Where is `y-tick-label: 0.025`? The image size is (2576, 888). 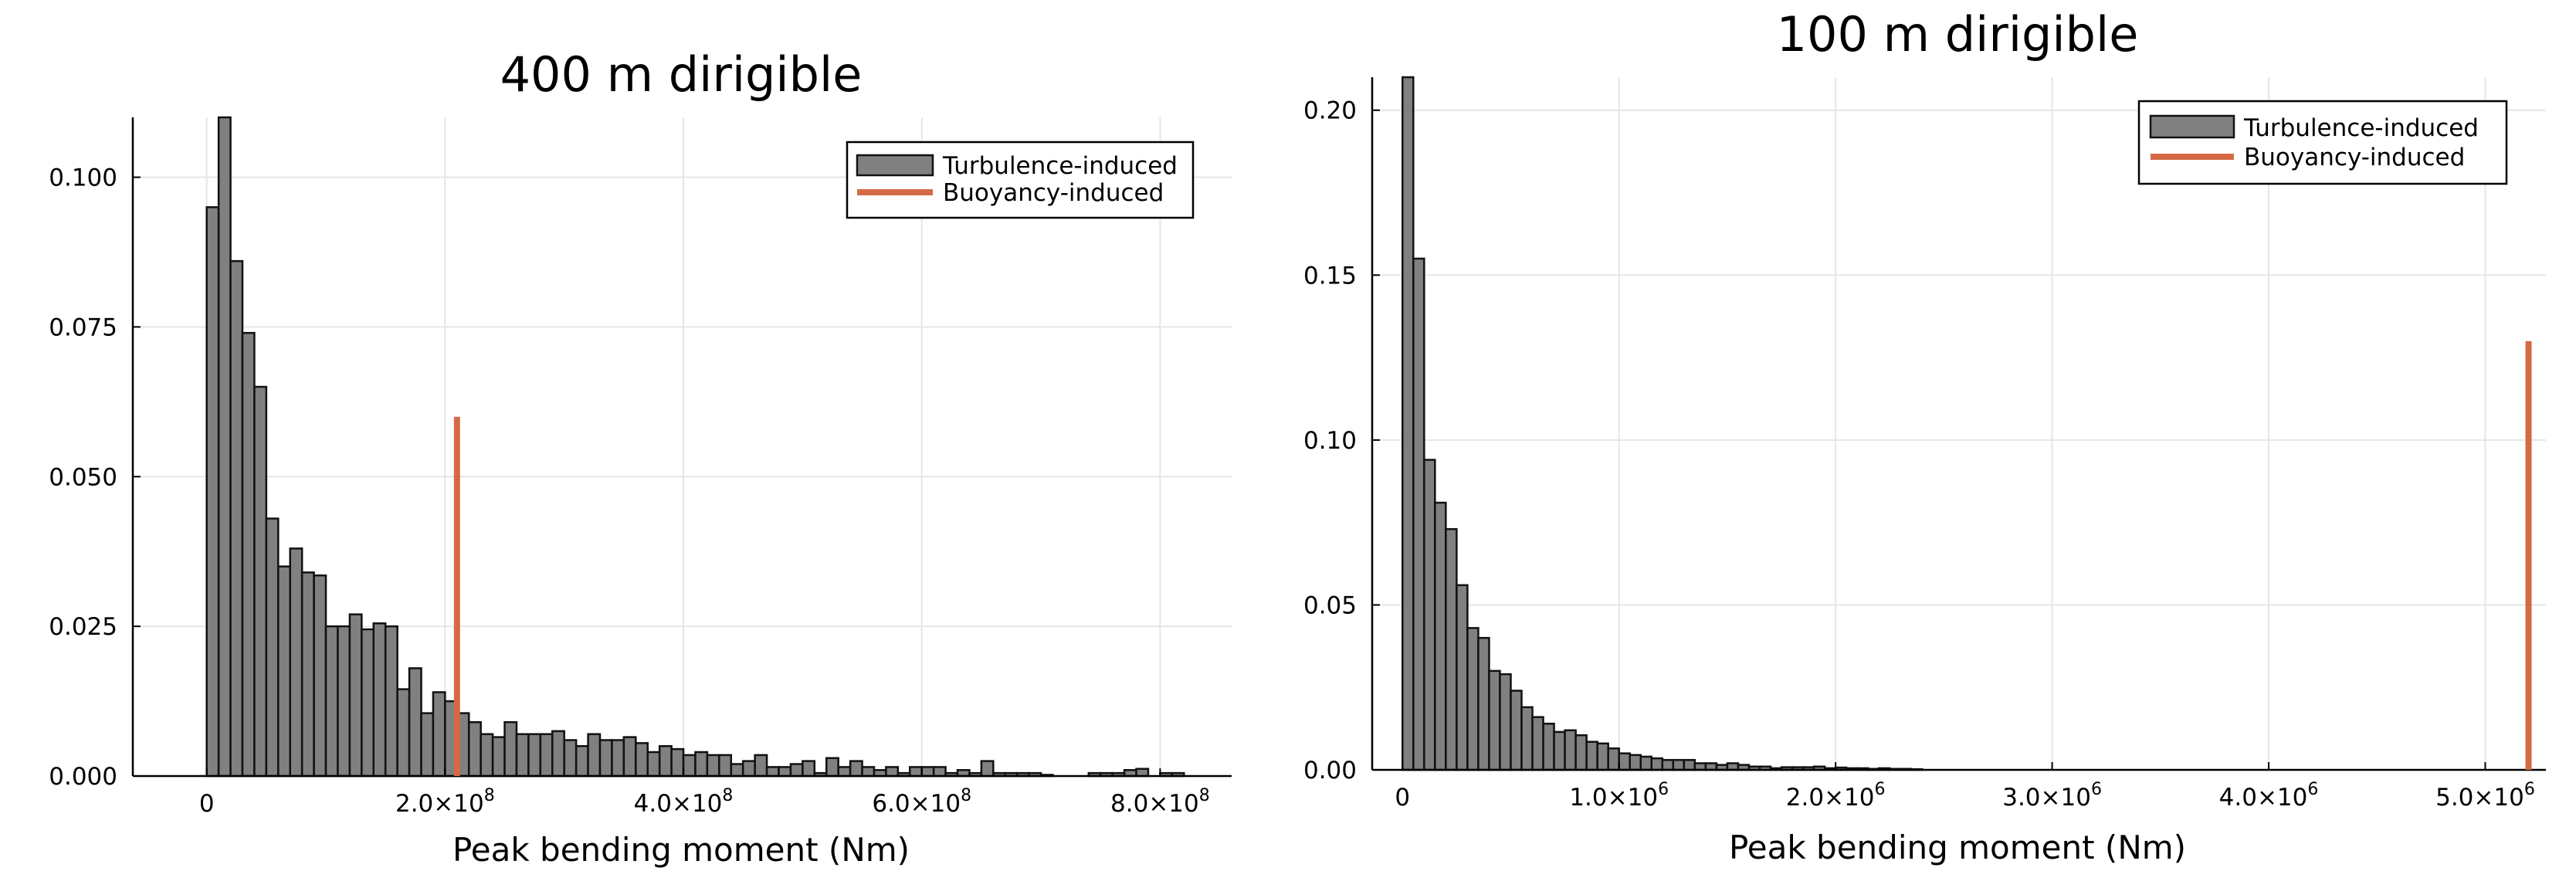 y-tick-label: 0.025 is located at coordinates (83, 627).